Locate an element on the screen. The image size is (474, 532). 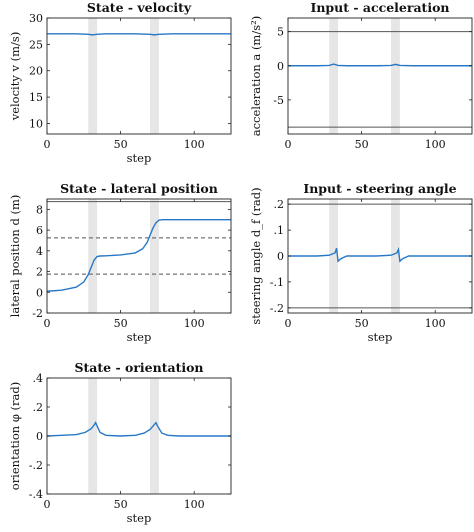
y-tick-label: -.1 is located at coordinates (277, 282).